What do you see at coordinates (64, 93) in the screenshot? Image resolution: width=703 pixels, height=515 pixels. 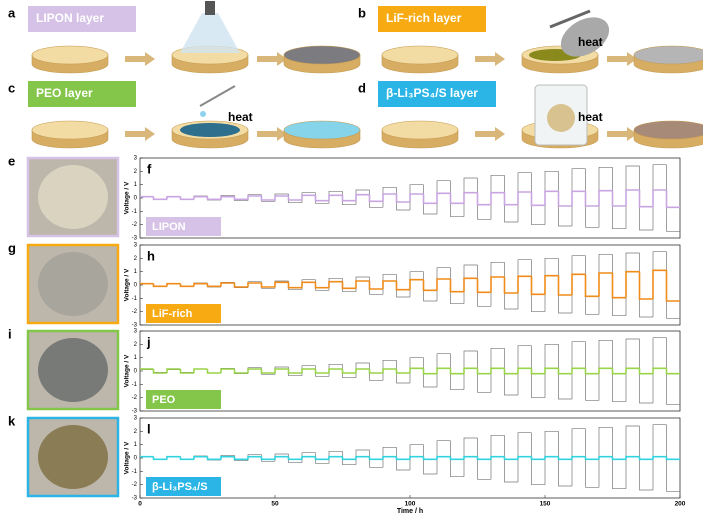 I see `layer-label: PEO layer` at bounding box center [64, 93].